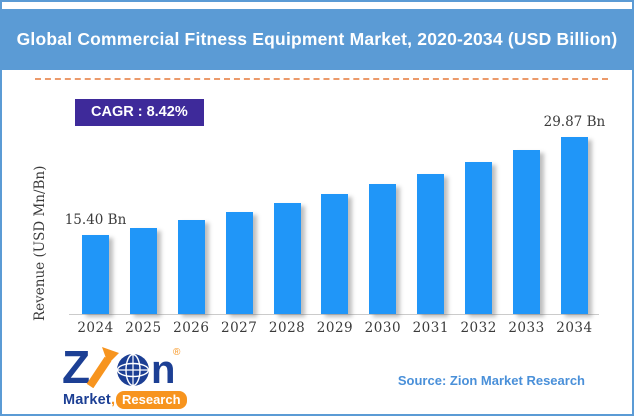 This screenshot has height=416, width=634. Describe the element at coordinates (239, 263) in the screenshot. I see `bar-2027` at that location.